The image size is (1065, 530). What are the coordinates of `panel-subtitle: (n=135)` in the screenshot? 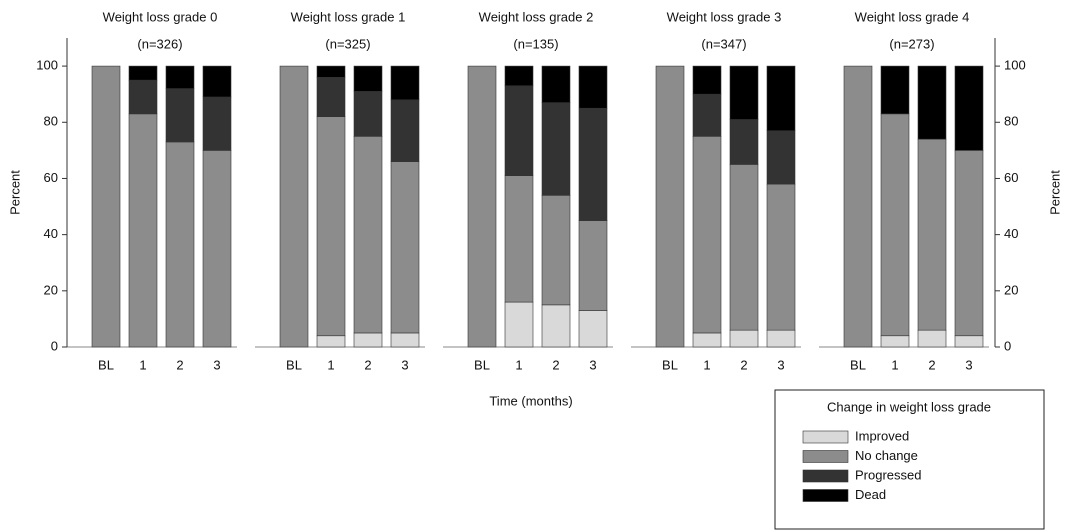 It's located at (535, 43).